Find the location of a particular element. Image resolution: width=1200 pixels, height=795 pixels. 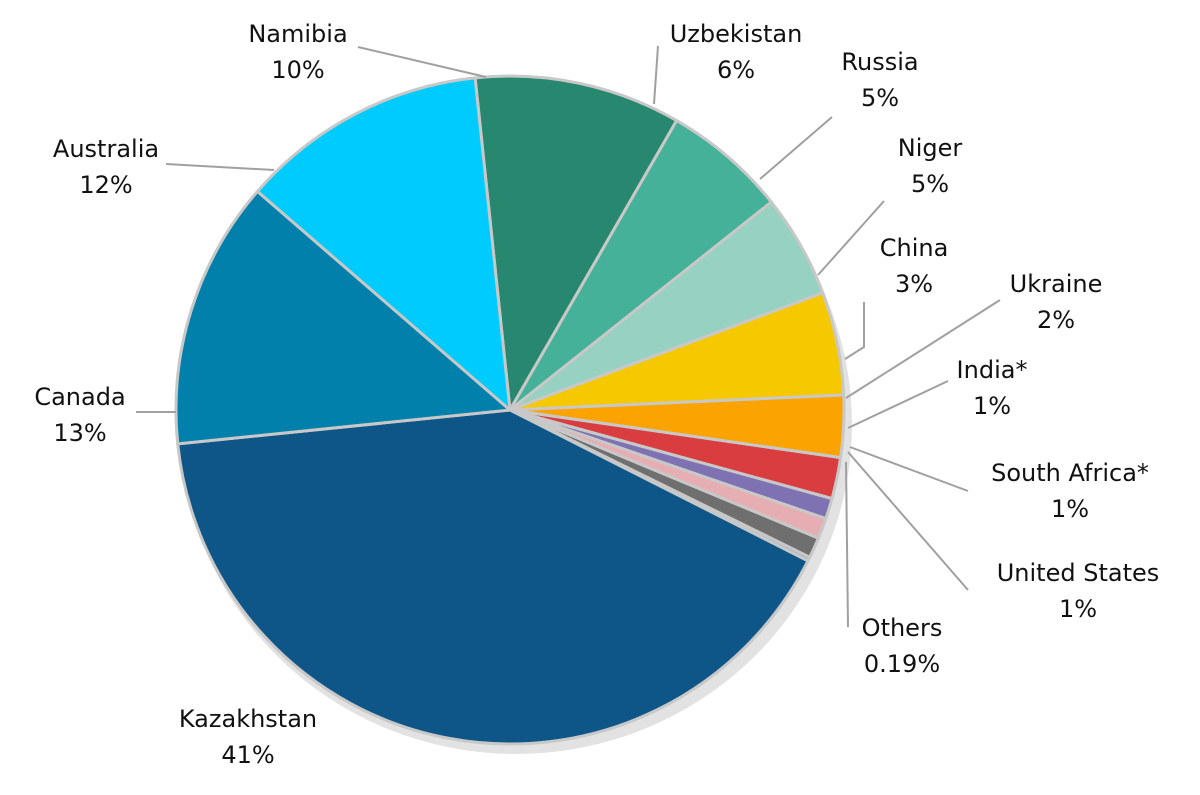

slice-label-value-india: 1% is located at coordinates (992, 406).